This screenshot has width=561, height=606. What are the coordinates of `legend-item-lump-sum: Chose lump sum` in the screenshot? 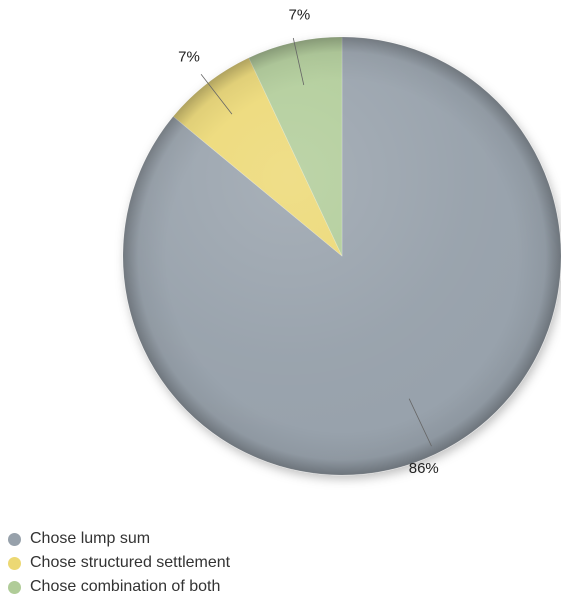 It's located at (119, 539).